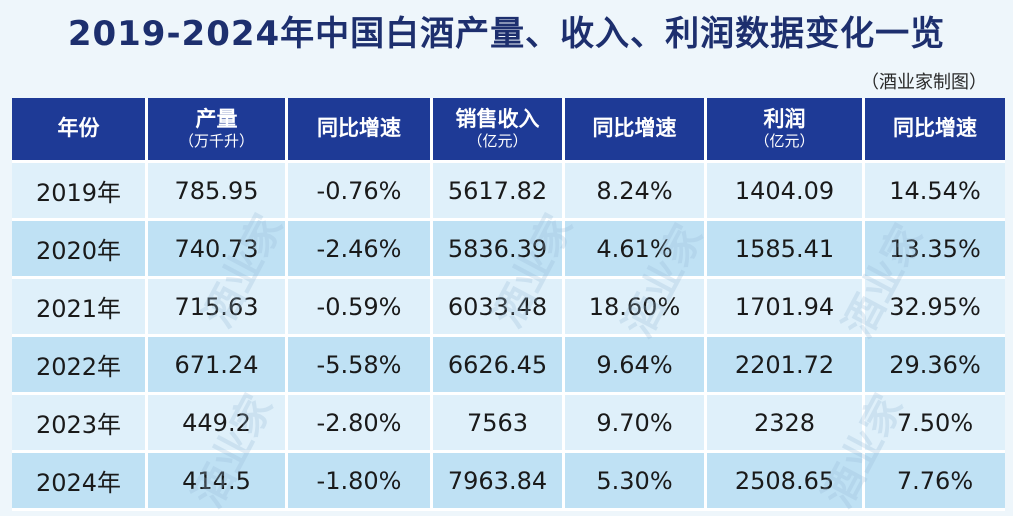 The height and width of the screenshot is (516, 1013). Describe the element at coordinates (786, 366) in the screenshot. I see `cell-profit: 2201.72` at that location.